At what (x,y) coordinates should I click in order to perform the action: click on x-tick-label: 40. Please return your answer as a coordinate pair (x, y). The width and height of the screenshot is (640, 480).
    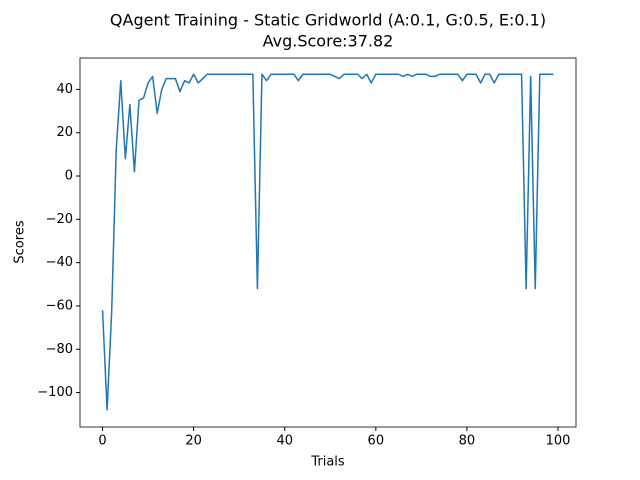
    Looking at the image, I should click on (284, 441).